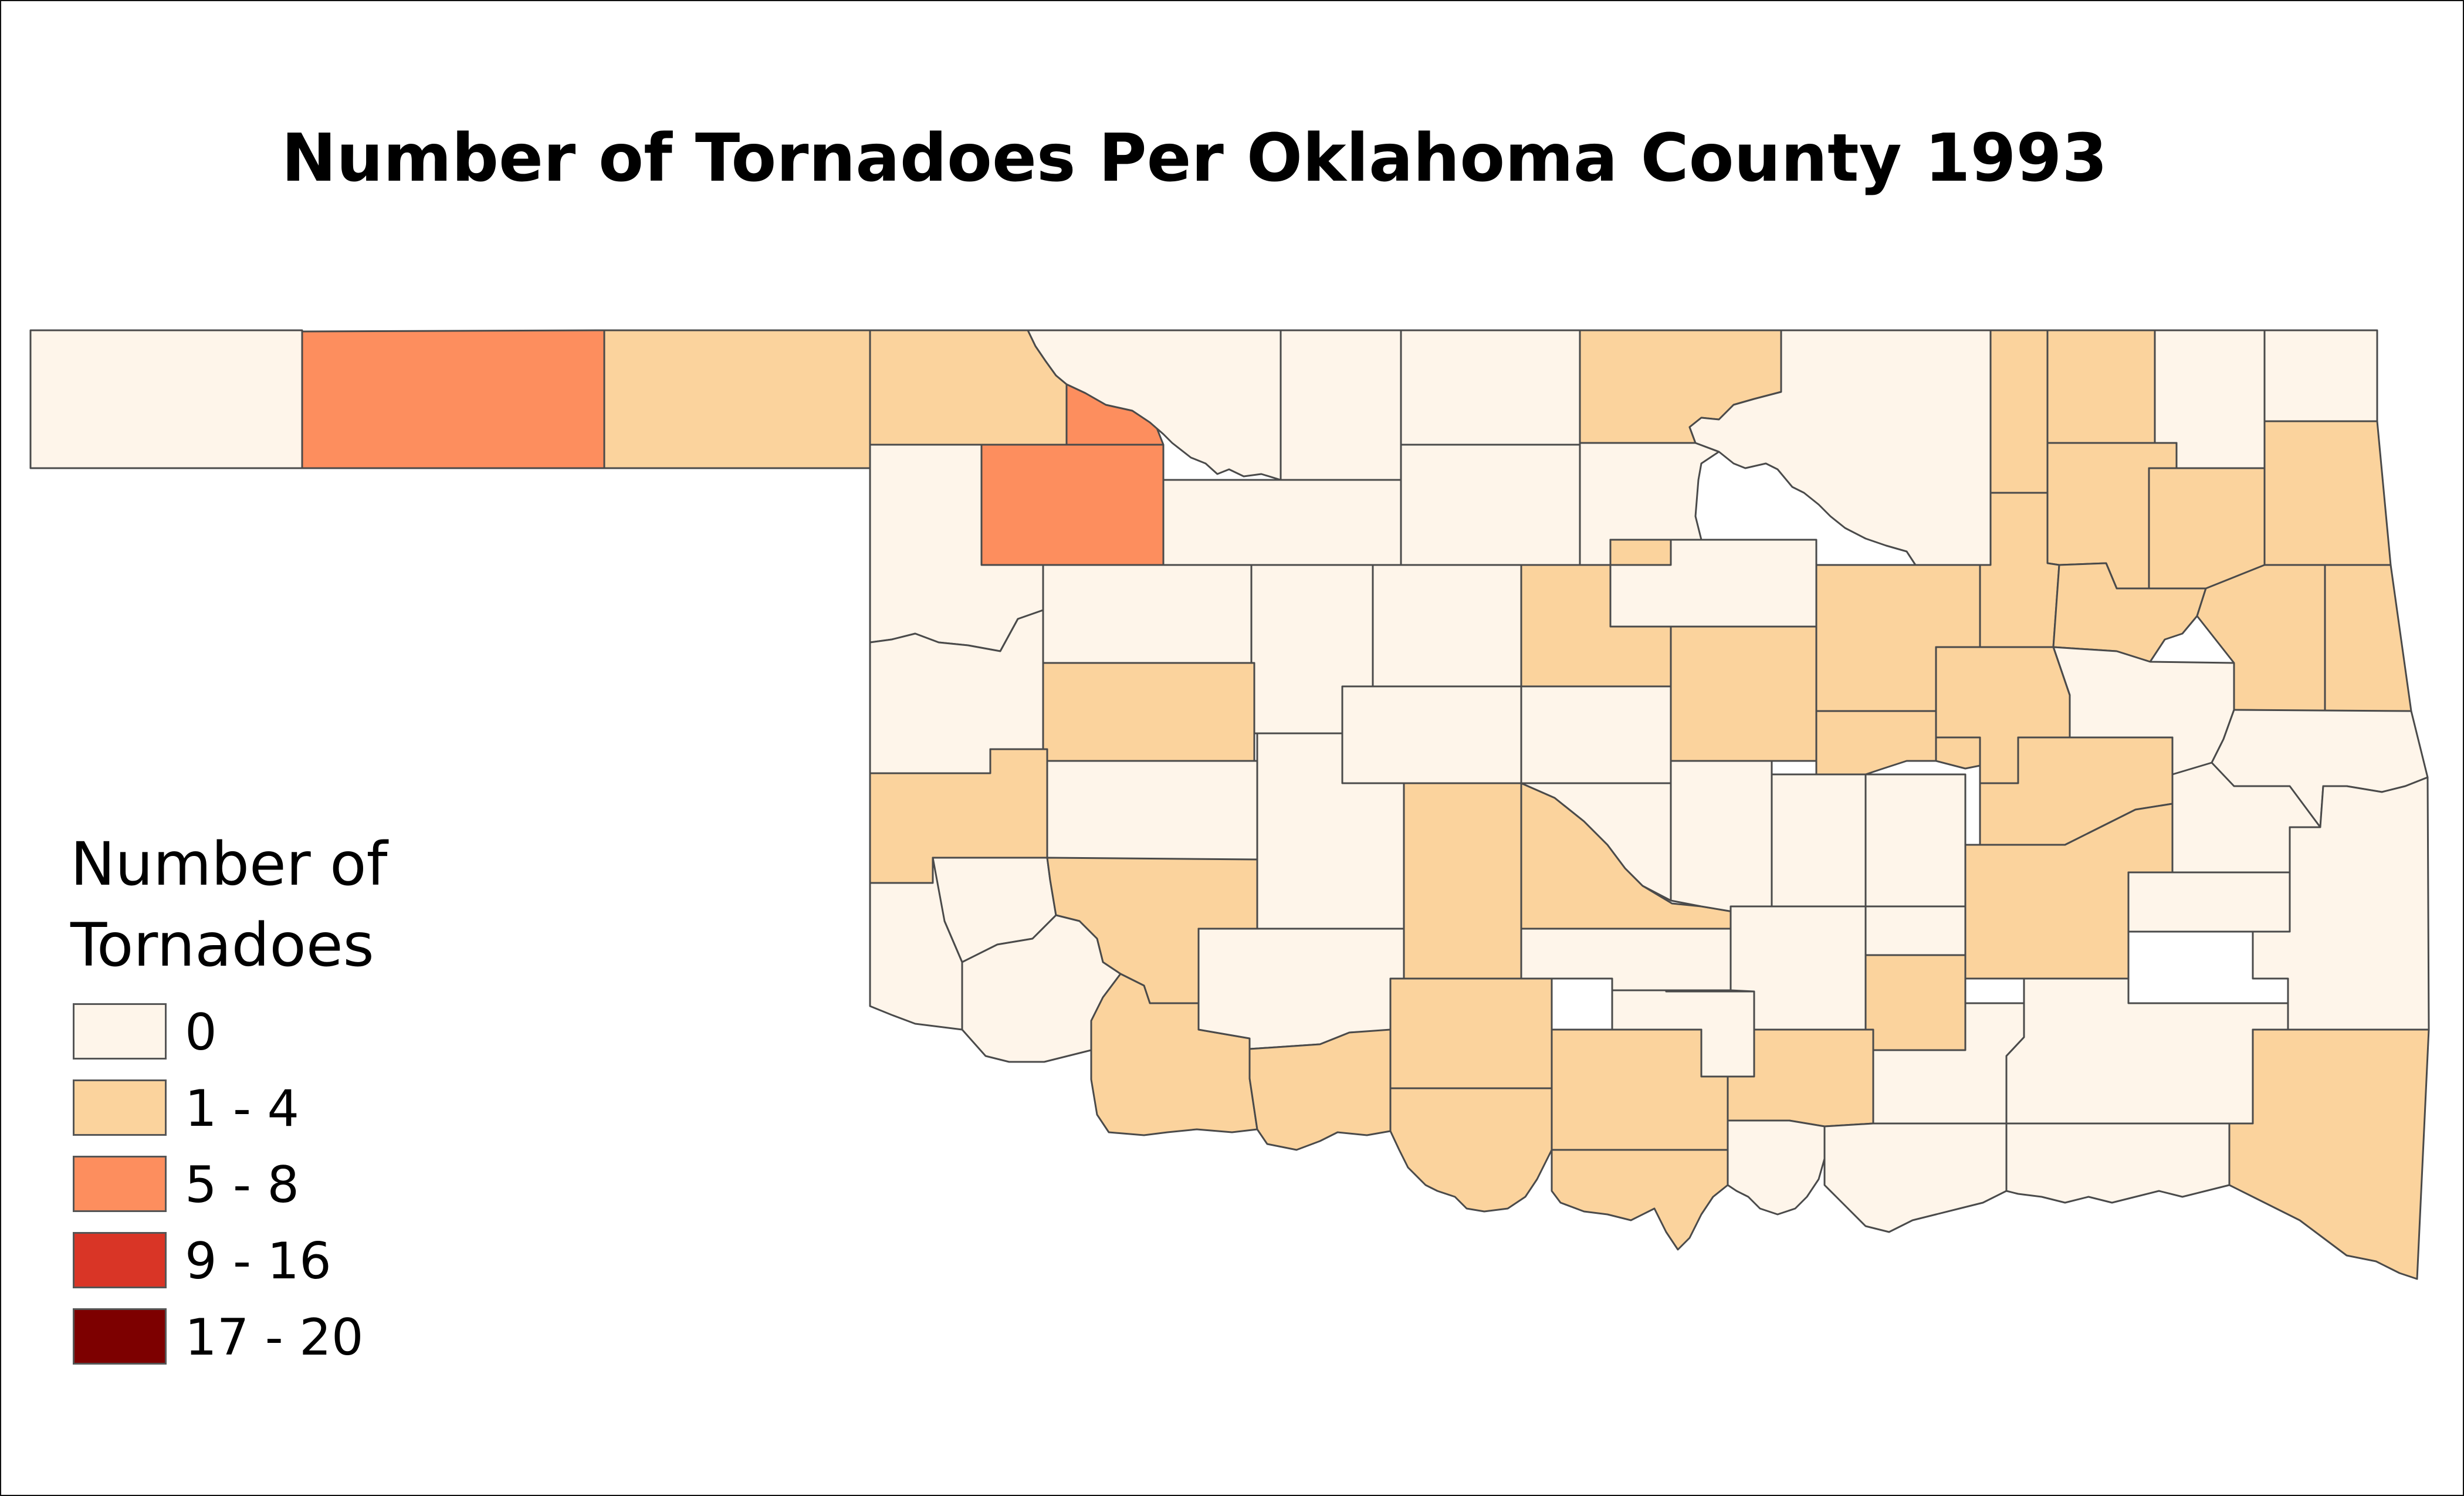 The height and width of the screenshot is (1496, 2464). Describe the element at coordinates (1463, 881) in the screenshot. I see `county-grady` at that location.